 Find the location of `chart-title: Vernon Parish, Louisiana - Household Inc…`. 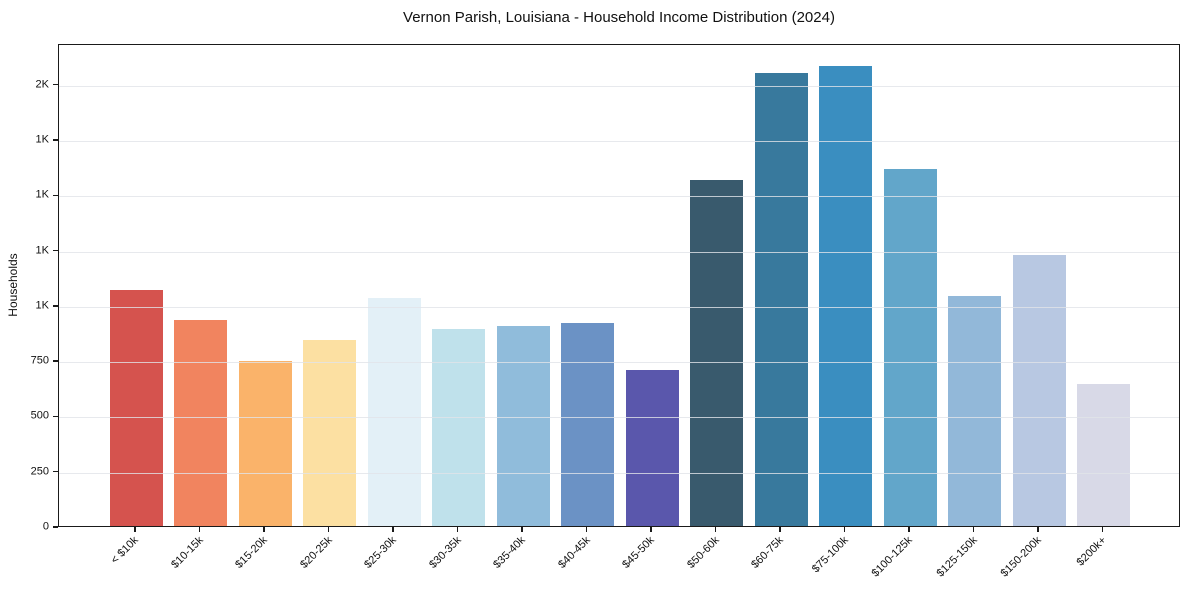

chart-title: Vernon Parish, Louisiana - Household Inc… is located at coordinates (619, 17).